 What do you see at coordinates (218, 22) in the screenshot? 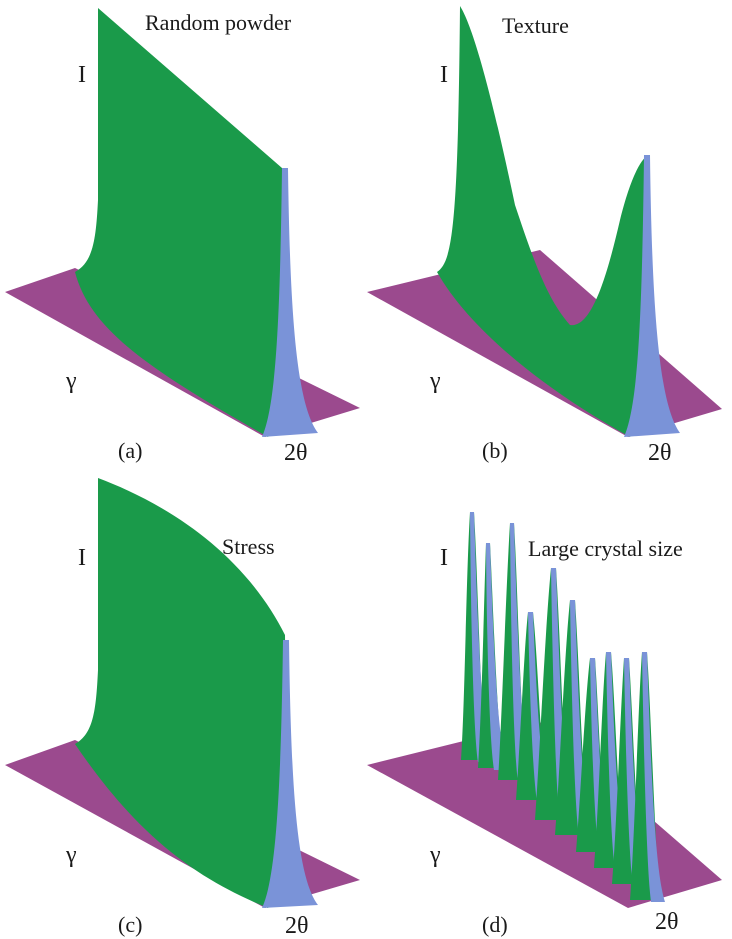
I see `panel-title-a: Random powder` at bounding box center [218, 22].